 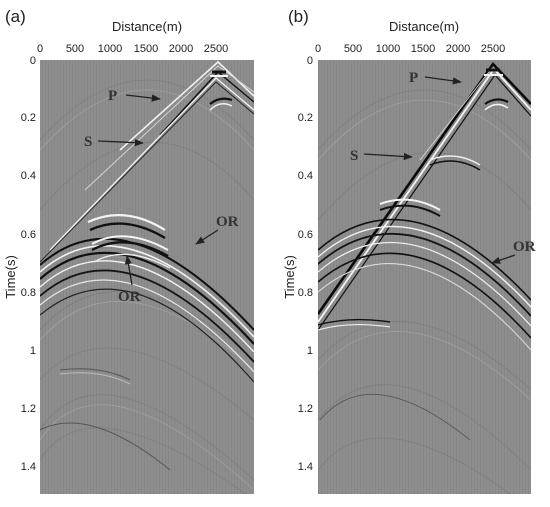 What do you see at coordinates (305, 264) in the screenshot?
I see `panel-b-y-ticks: 0 0.2 0.4 0.6 0.8 1 1.2 1.4` at bounding box center [305, 264].